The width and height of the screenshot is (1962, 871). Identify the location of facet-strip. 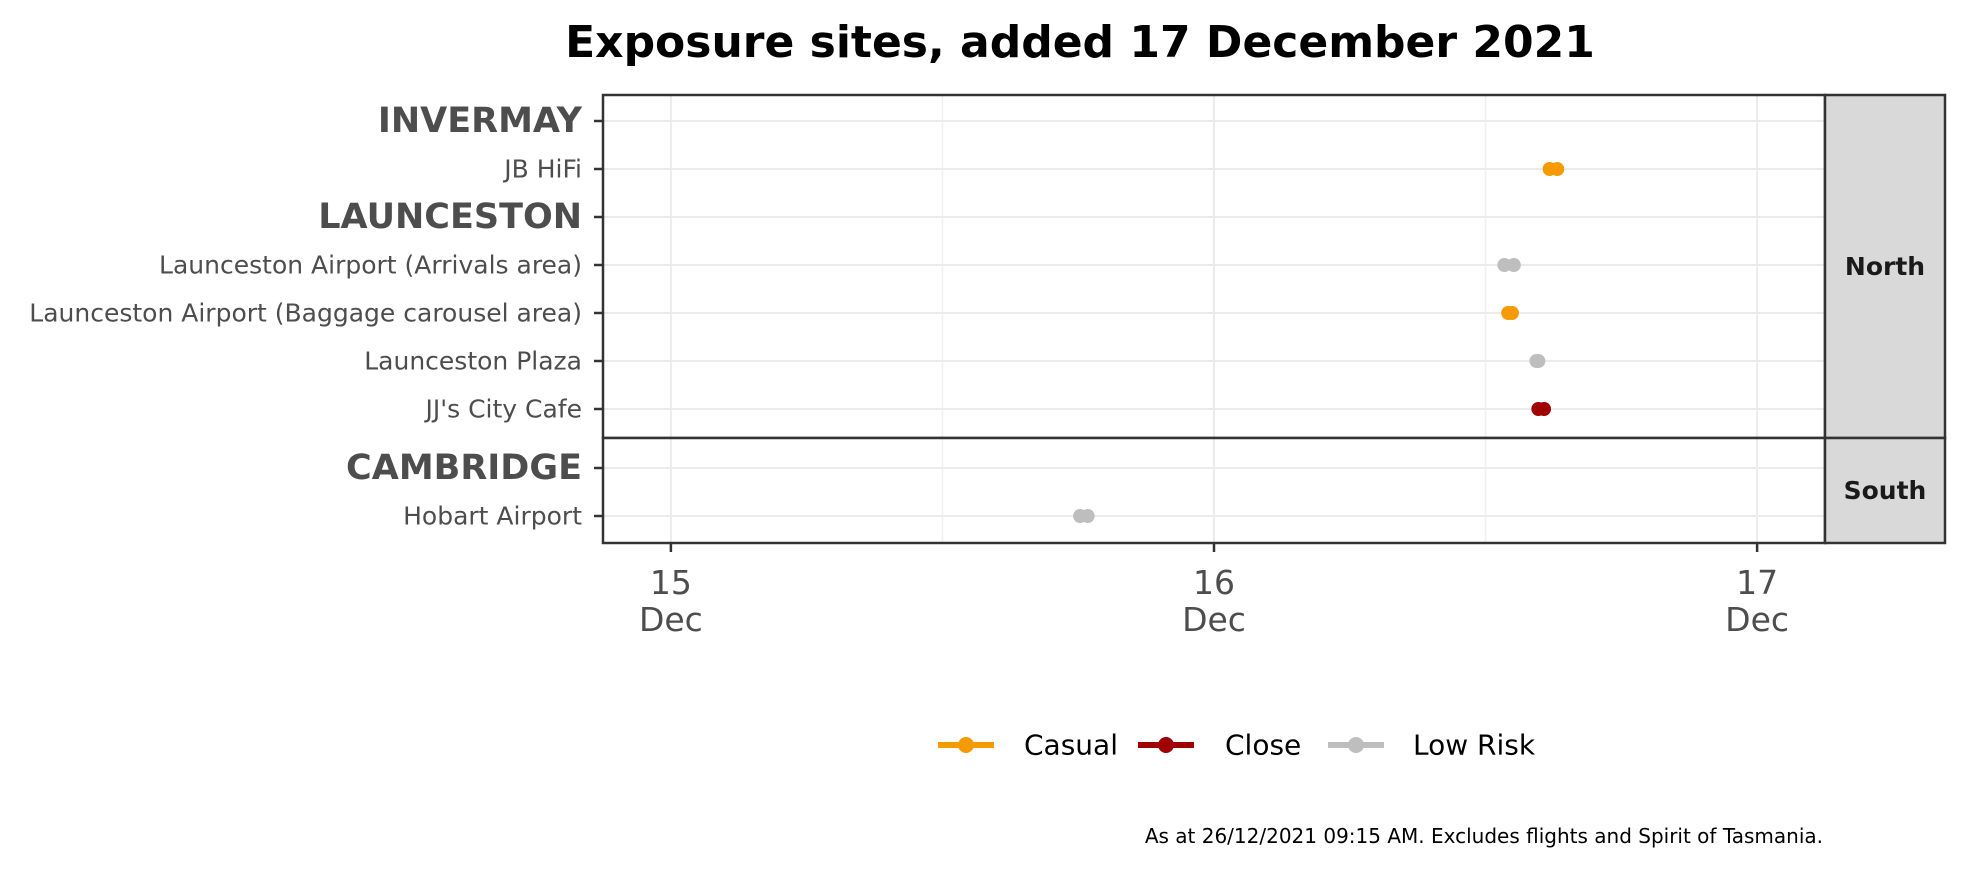
(1885, 490).